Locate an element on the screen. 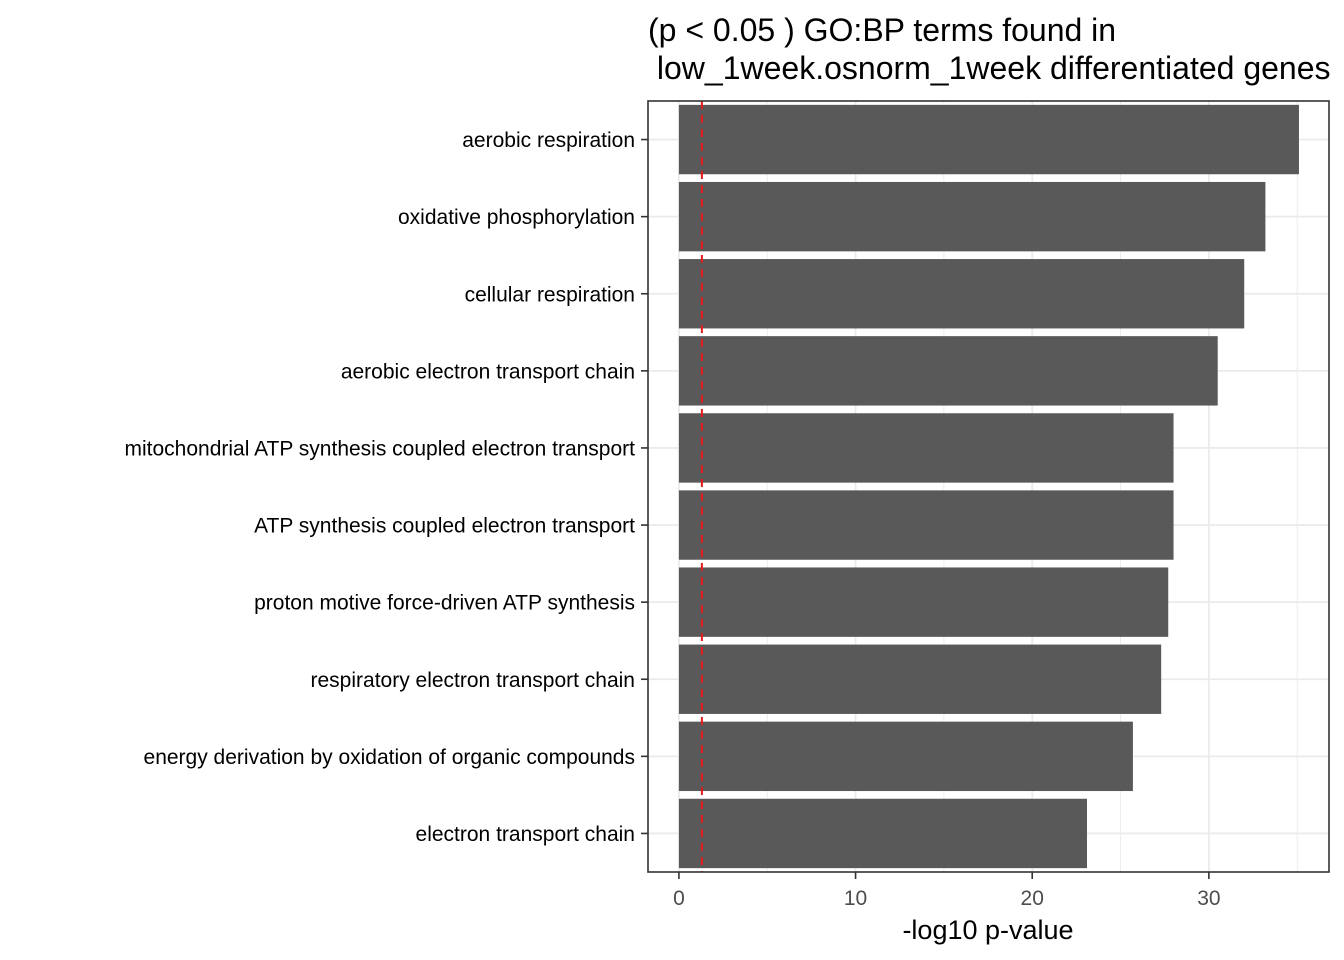  y-tick-label: aerobic electron transport chain is located at coordinates (488, 371).